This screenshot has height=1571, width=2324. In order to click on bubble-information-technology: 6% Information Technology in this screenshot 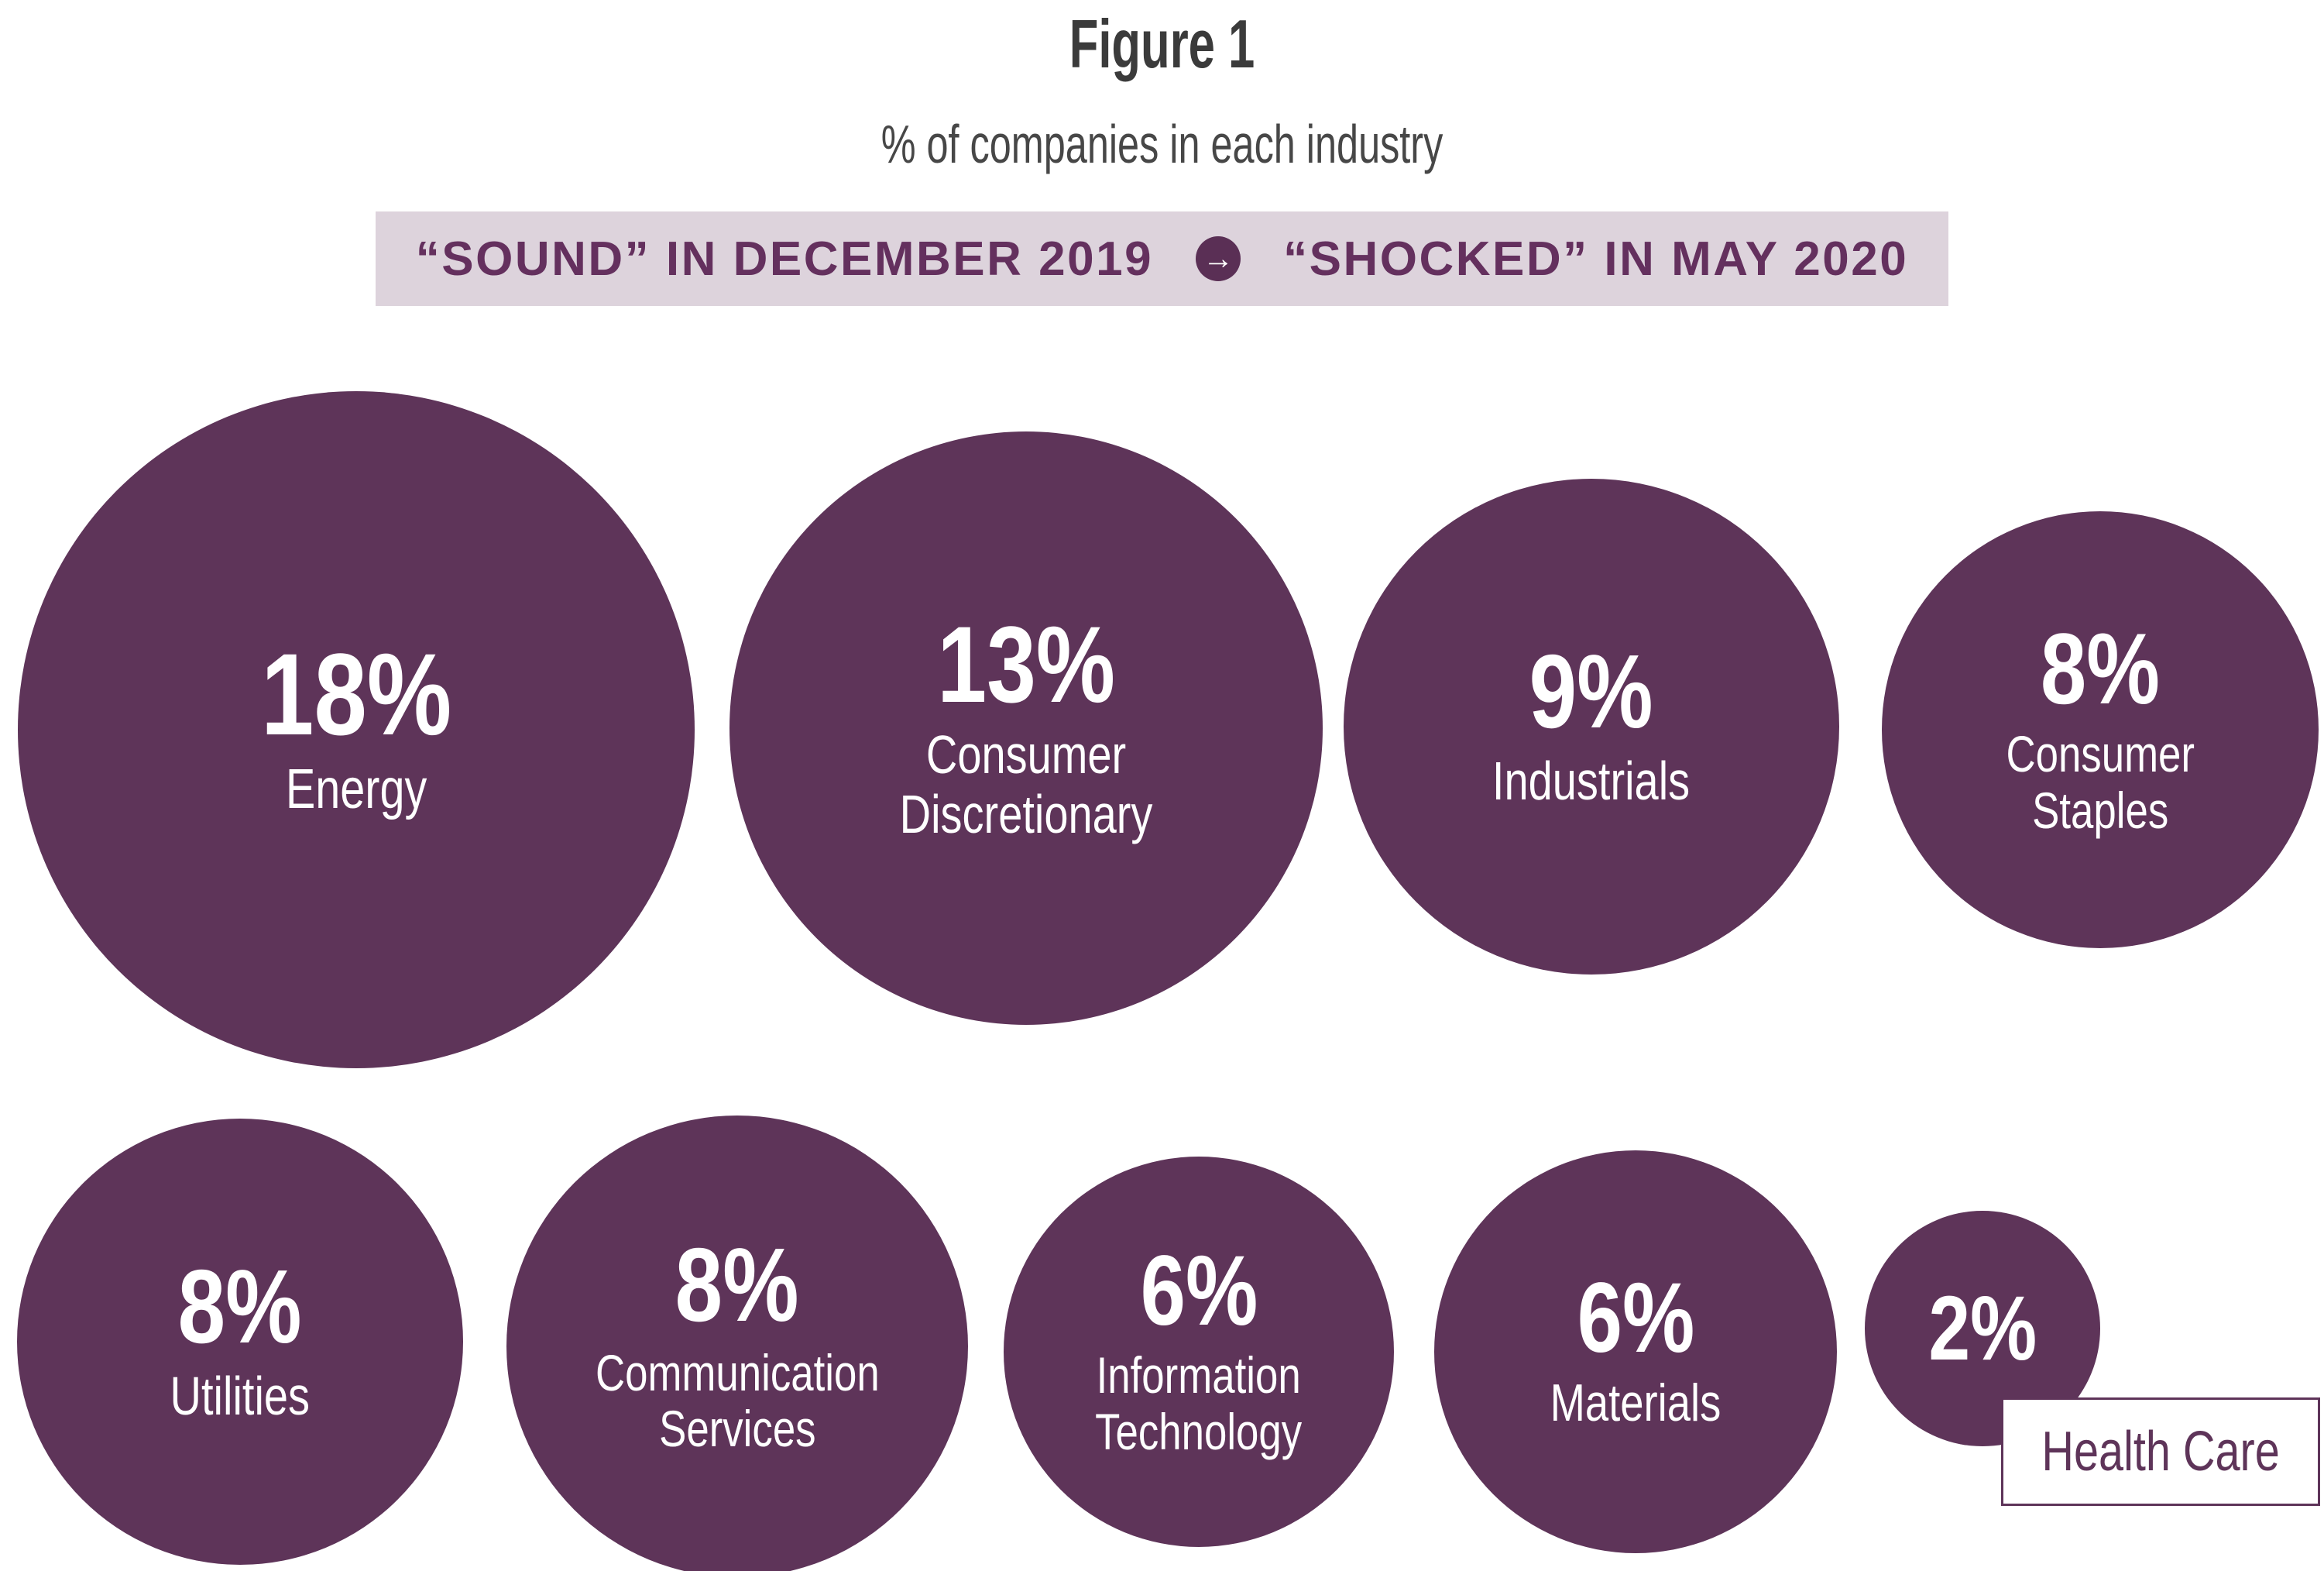, I will do `click(1199, 1352)`.